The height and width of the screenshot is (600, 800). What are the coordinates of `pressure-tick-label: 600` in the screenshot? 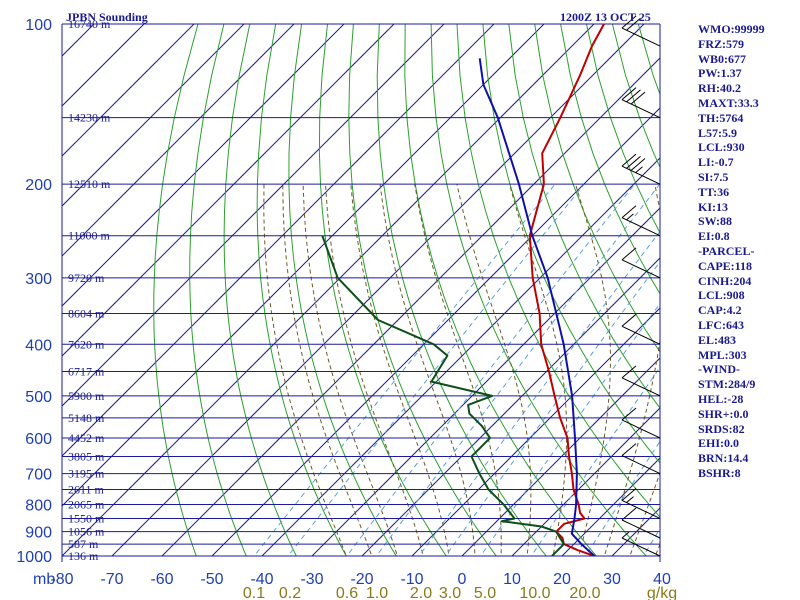 It's located at (38, 439).